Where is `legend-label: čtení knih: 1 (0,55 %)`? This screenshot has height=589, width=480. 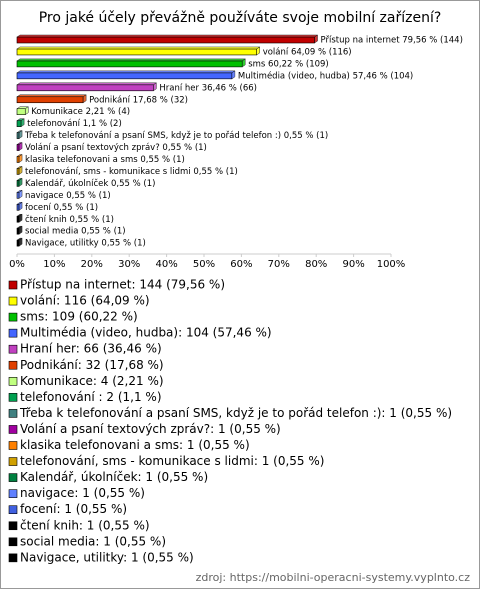
legend-label: čtení knih: 1 (0,55 %) is located at coordinates (85, 525).